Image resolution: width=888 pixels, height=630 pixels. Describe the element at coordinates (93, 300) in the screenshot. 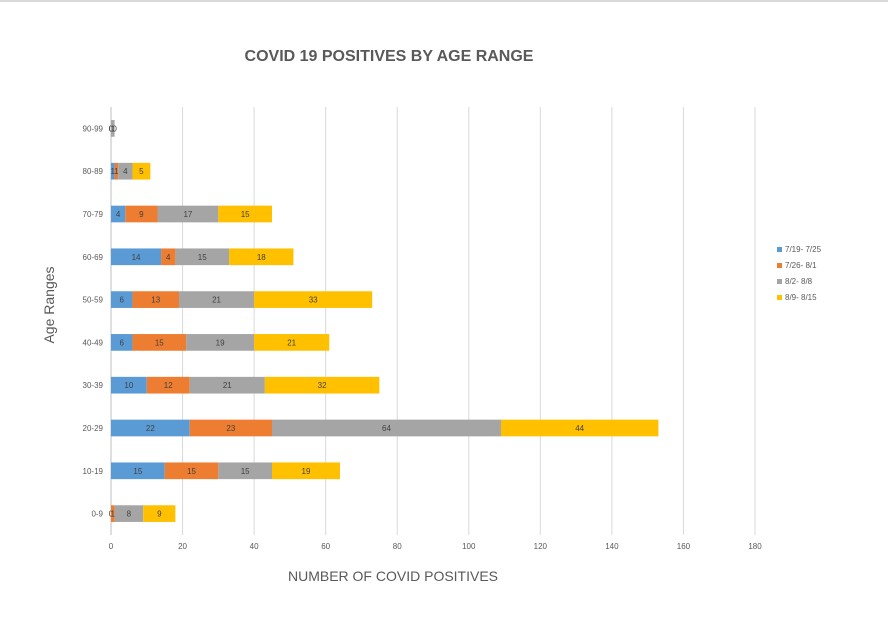

I see `y-tick-label: 50-59` at that location.